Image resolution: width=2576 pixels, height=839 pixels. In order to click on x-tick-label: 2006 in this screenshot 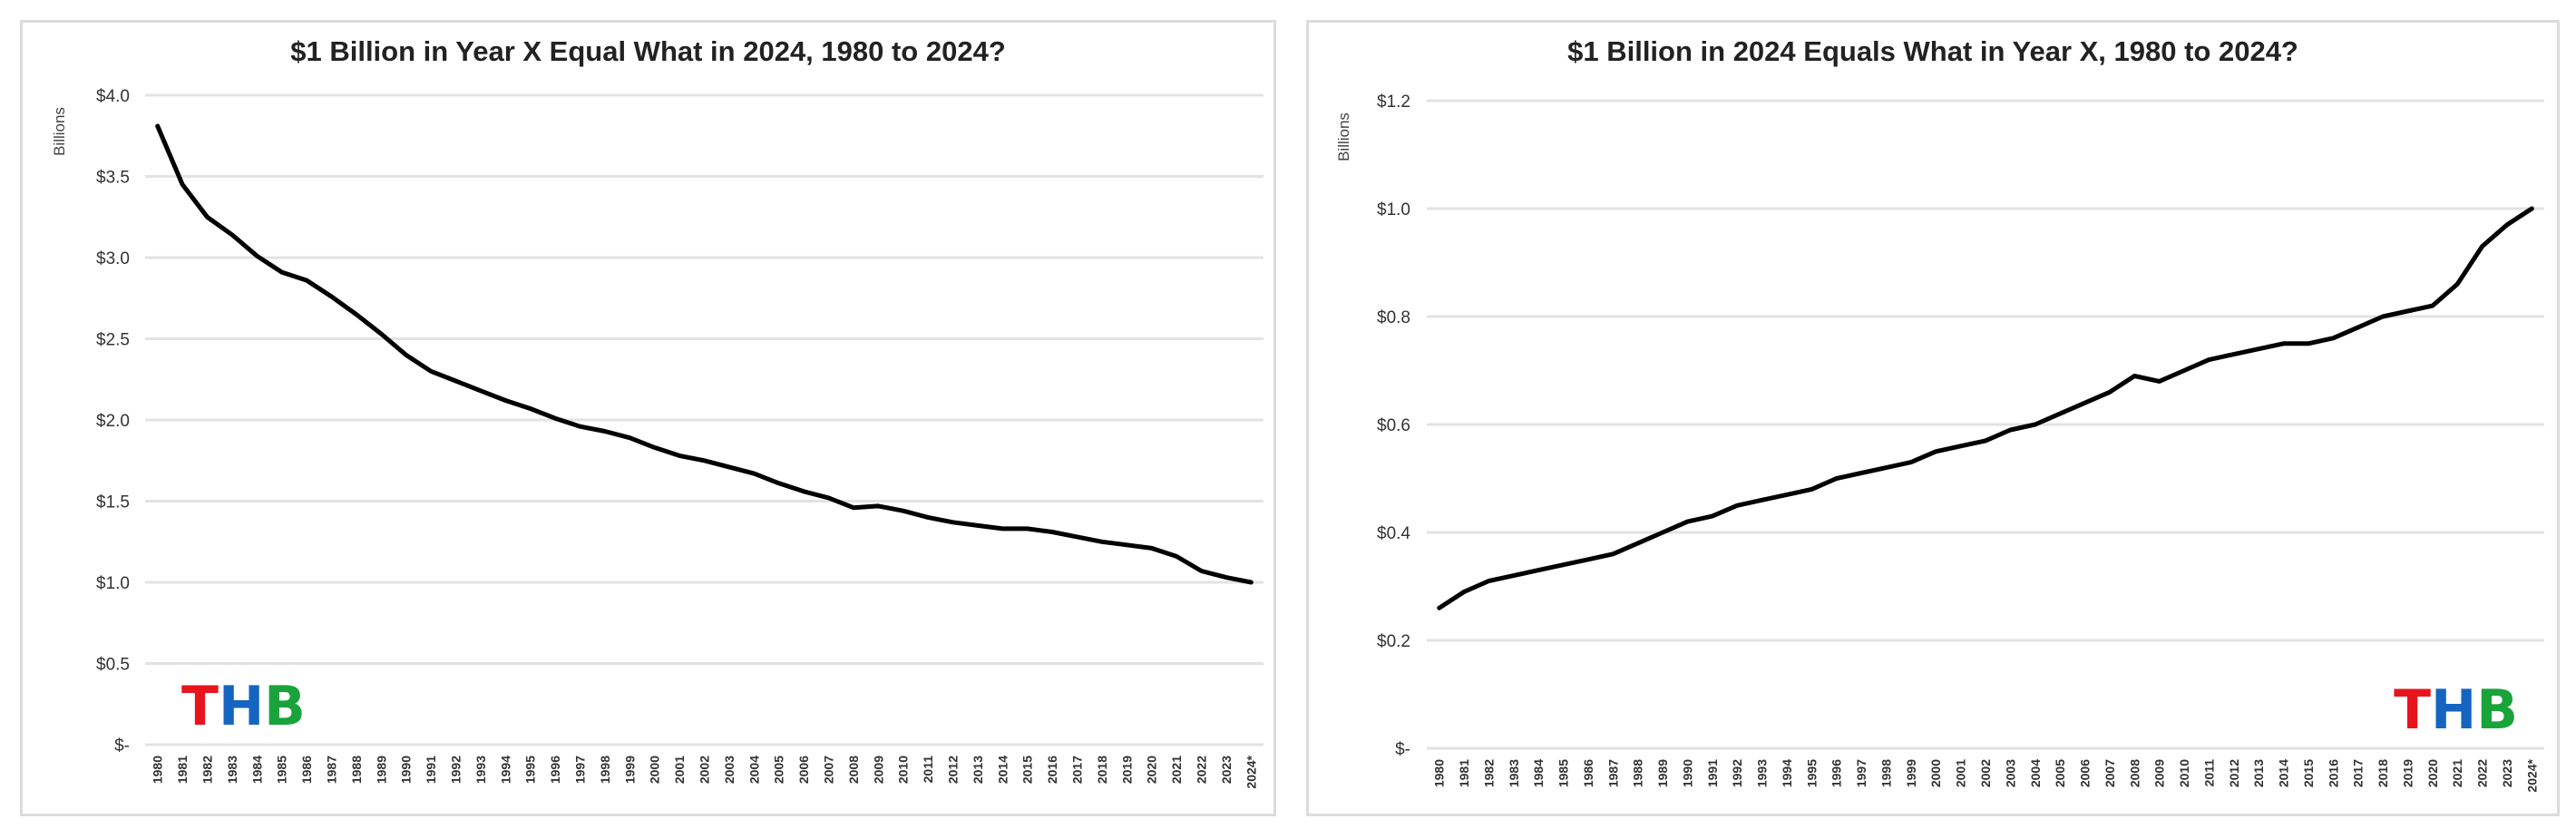, I will do `click(803, 770)`.